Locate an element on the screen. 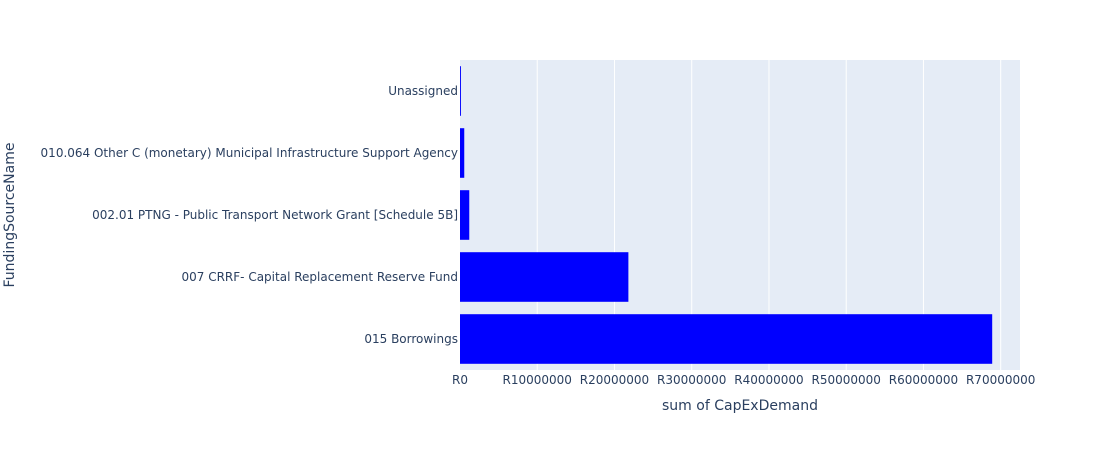  x-tick-label: R50000000 is located at coordinates (845, 380).